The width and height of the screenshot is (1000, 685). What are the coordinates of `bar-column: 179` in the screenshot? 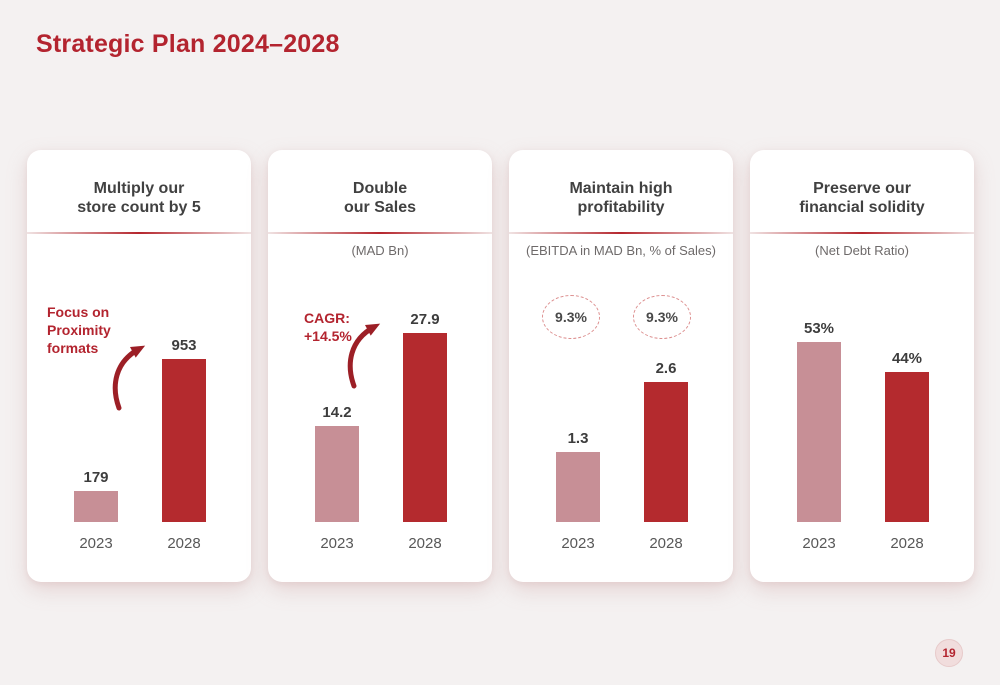 It's located at (96, 495).